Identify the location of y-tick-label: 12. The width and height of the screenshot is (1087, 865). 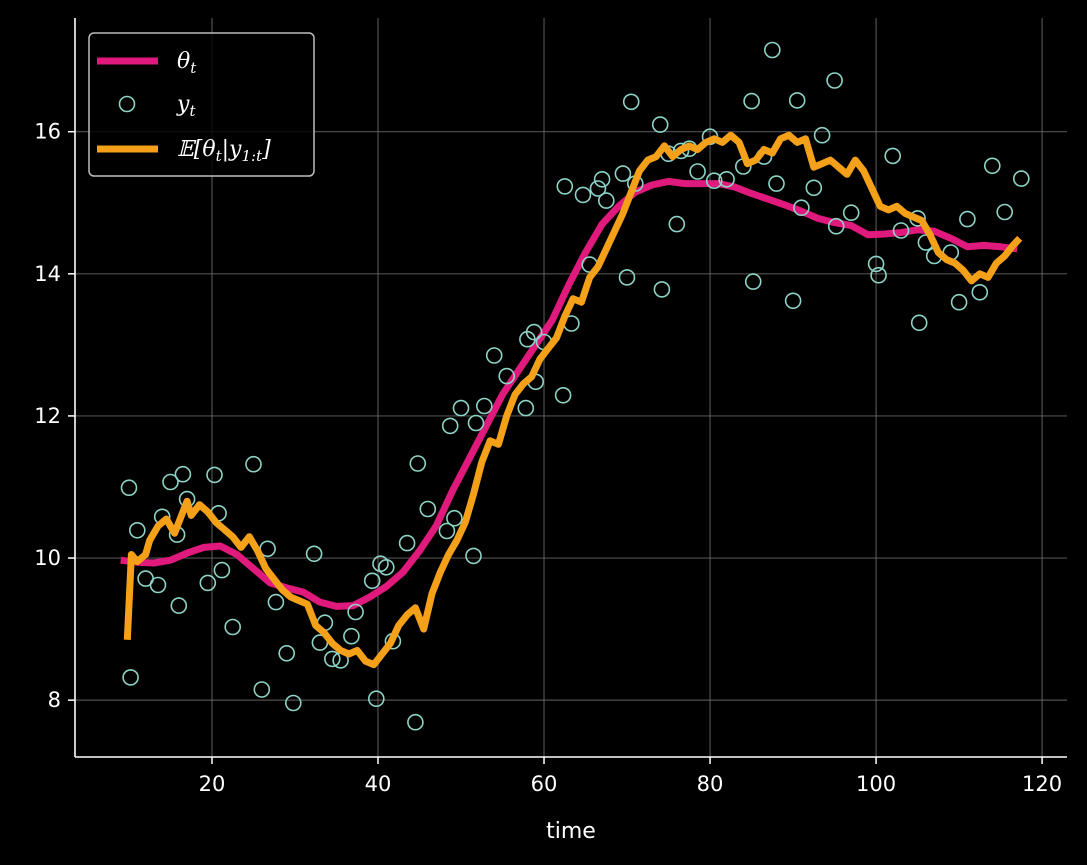
(47, 416).